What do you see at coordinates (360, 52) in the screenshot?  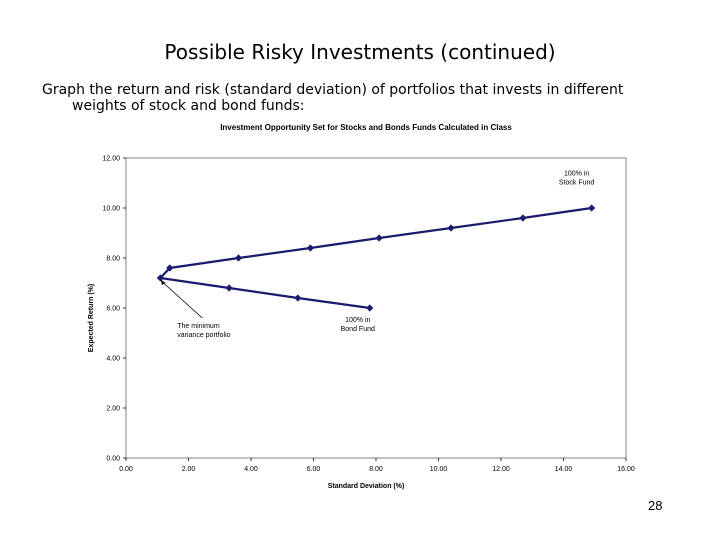 I see `slide-title: Possible Risky Investments (continued)` at bounding box center [360, 52].